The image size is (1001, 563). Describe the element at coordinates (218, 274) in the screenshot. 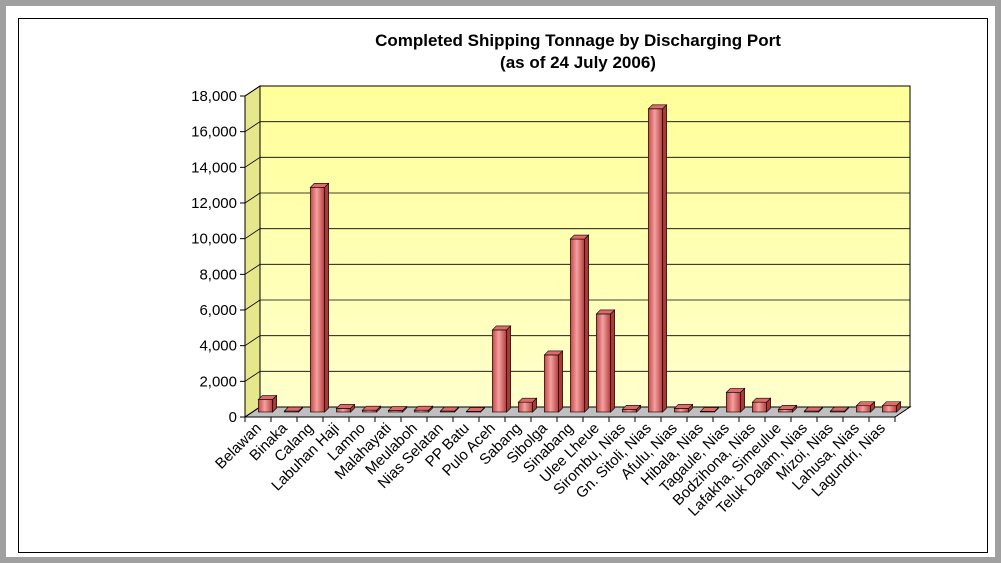

I see `y-tick-label: 8,000` at that location.